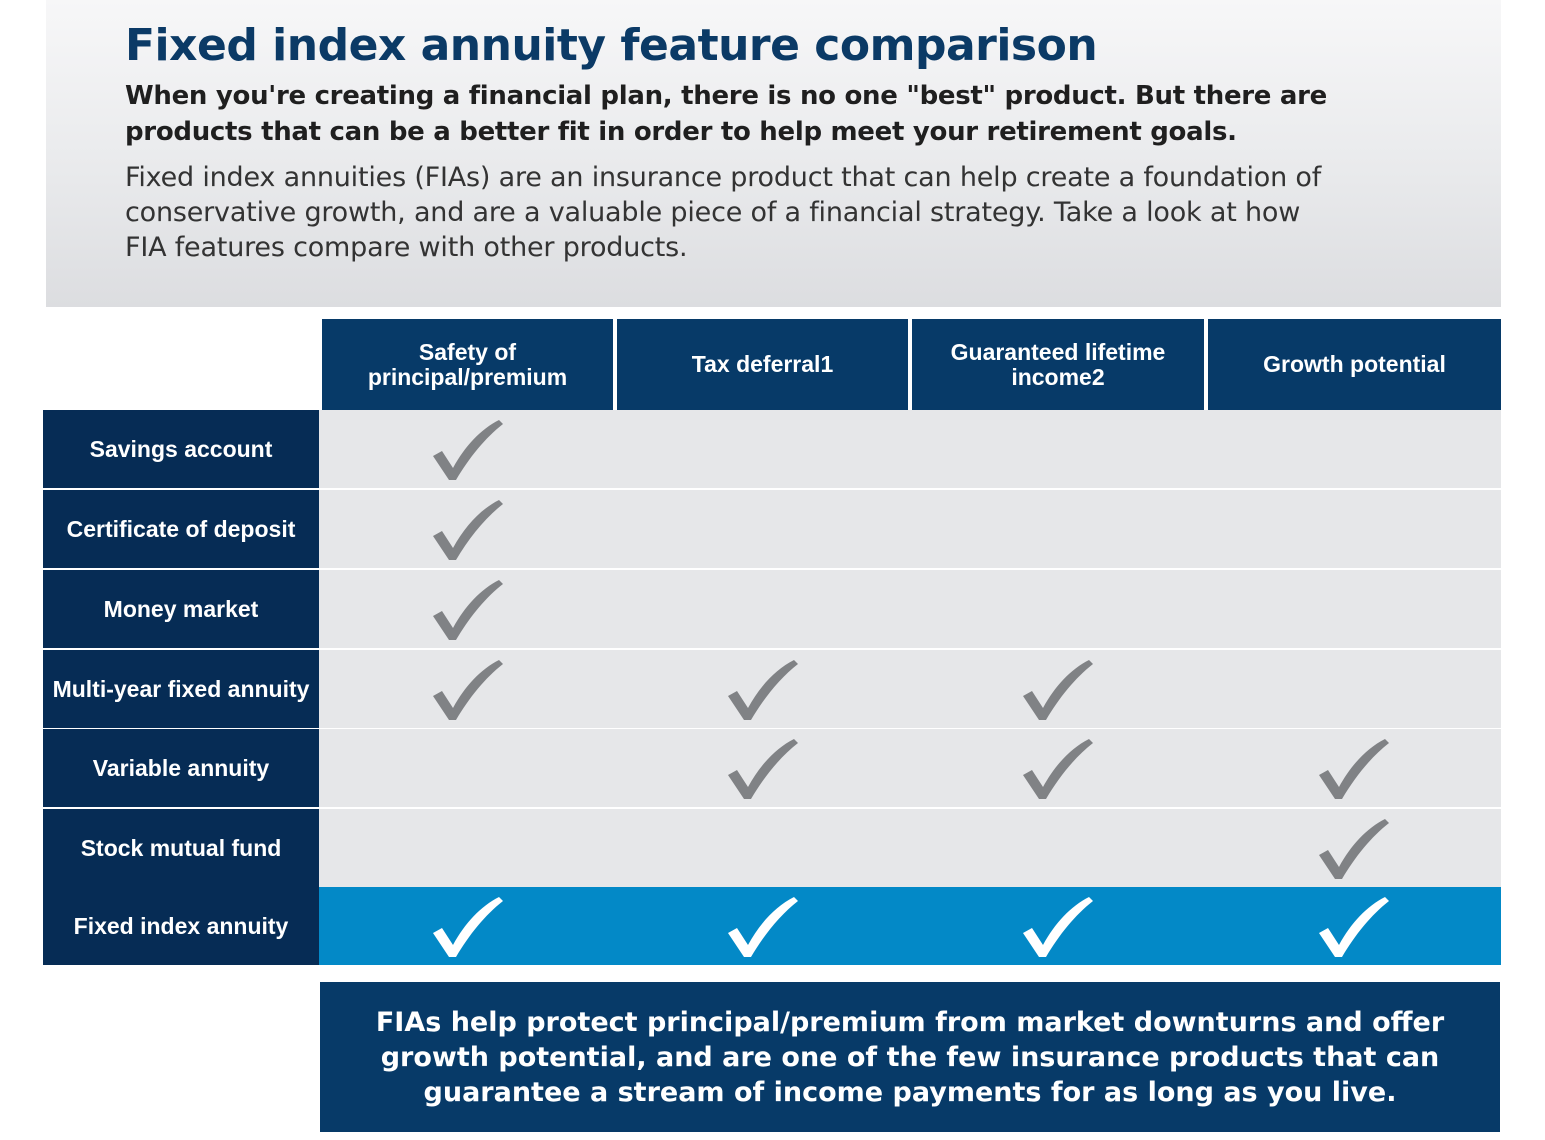 Image resolution: width=1545 pixels, height=1140 pixels. What do you see at coordinates (181, 689) in the screenshot?
I see `row-label: Multi-year fixed annuity` at bounding box center [181, 689].